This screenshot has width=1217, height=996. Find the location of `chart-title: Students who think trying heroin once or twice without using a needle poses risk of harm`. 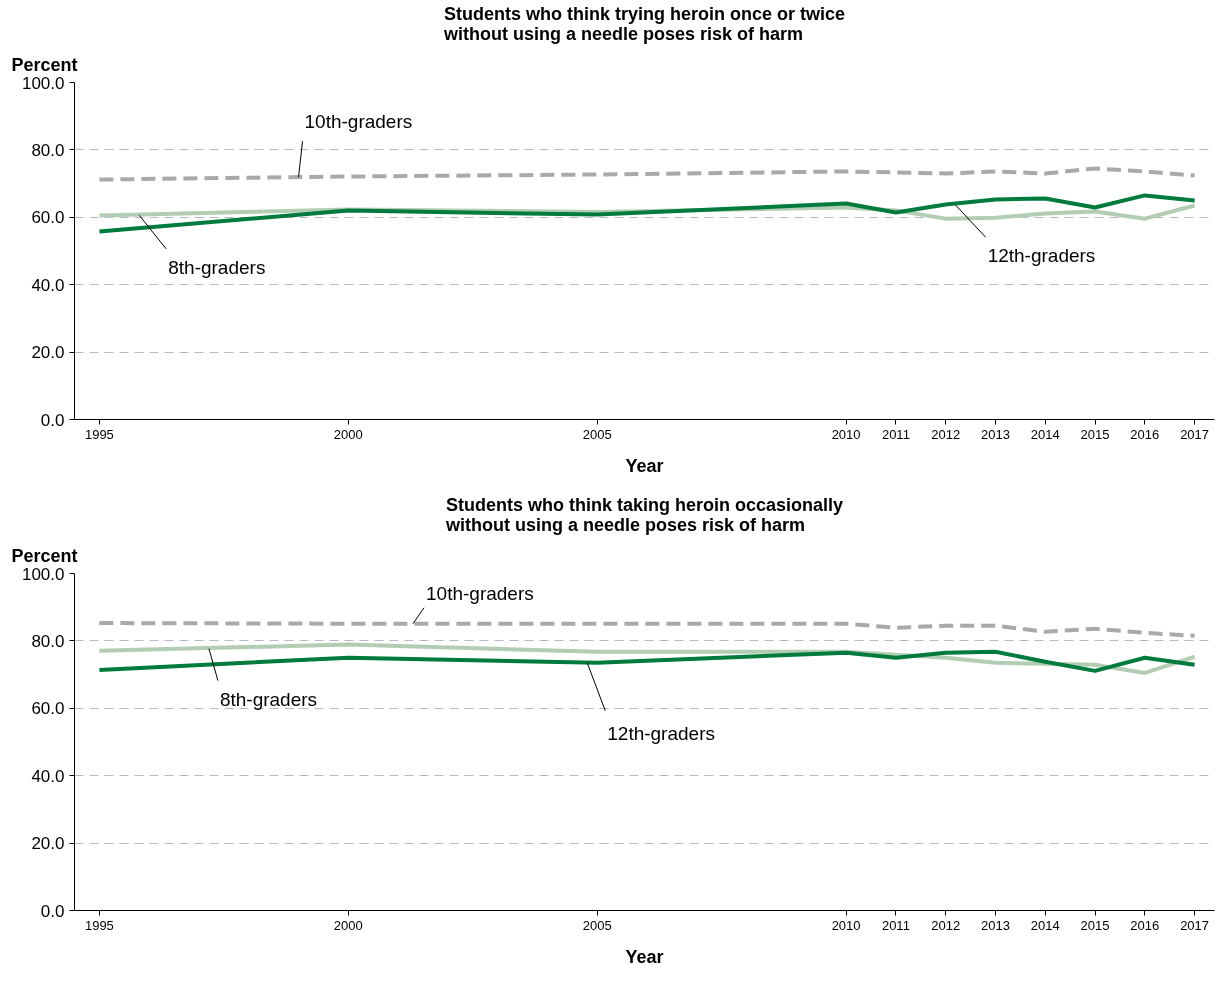

chart-title: Students who think trying heroin once or twice without using a needle poses risk of harm is located at coordinates (644, 23).